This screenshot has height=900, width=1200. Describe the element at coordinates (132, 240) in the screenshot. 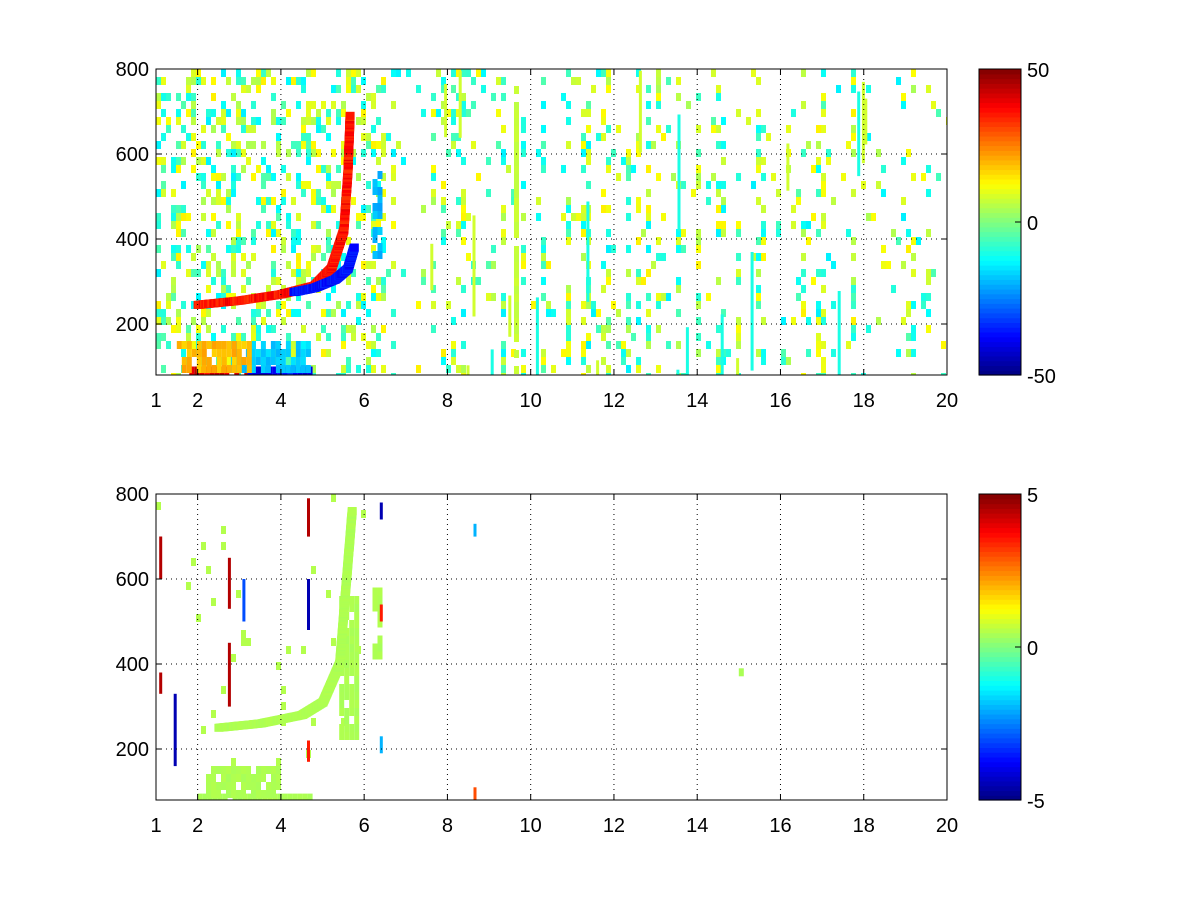

I see `y-tick-label: 400` at that location.